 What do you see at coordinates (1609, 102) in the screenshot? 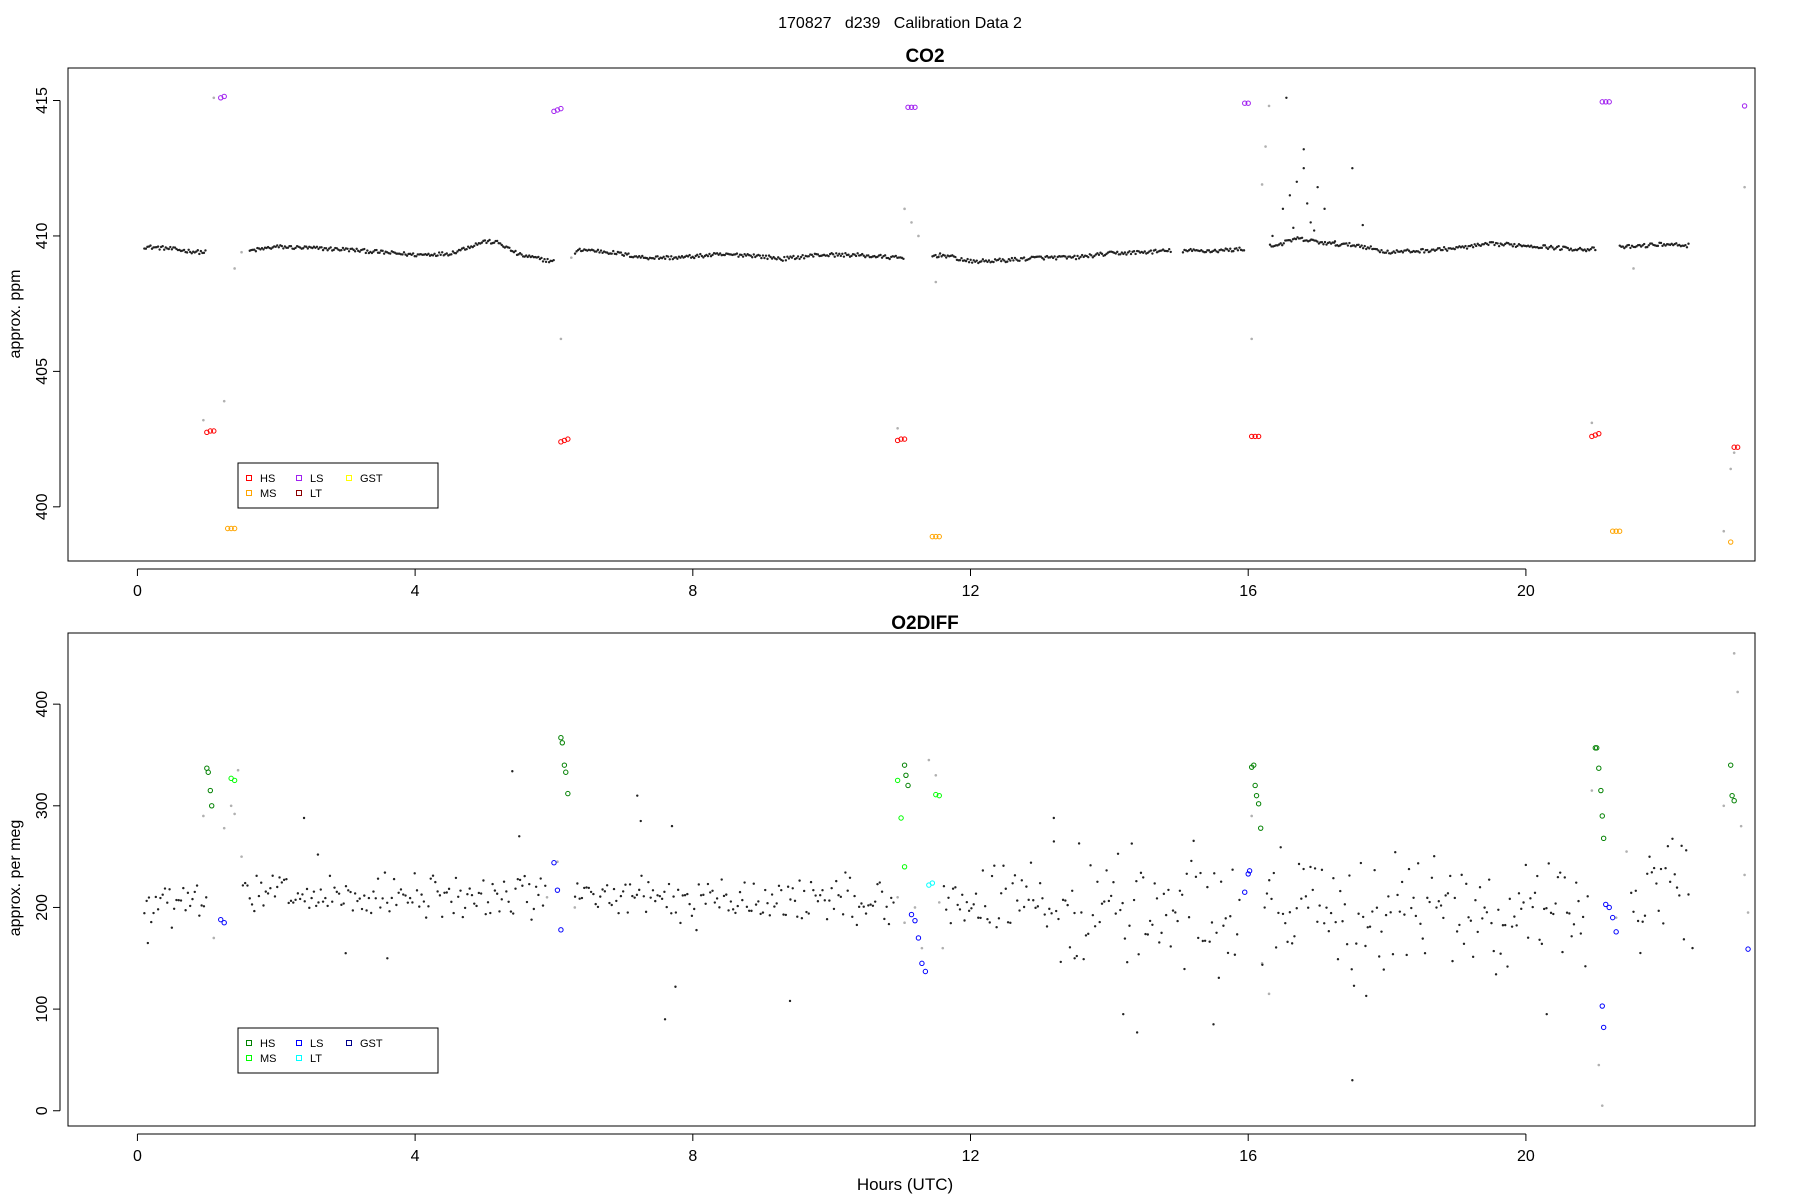
I see `co2-ls-point` at bounding box center [1609, 102].